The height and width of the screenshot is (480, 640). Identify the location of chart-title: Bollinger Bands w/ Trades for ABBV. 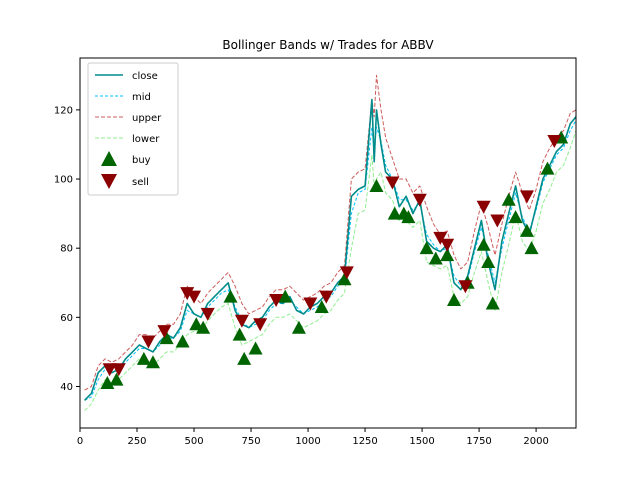
(328, 45).